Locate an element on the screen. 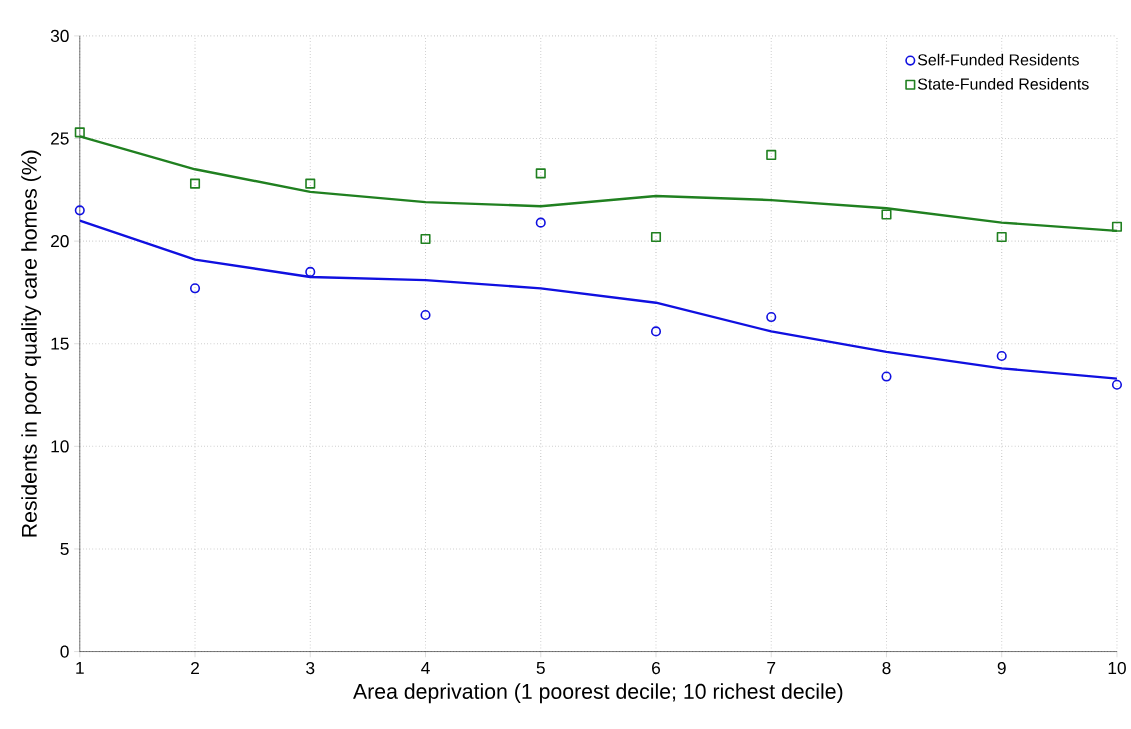  x-tick-label: 6 is located at coordinates (656, 668).